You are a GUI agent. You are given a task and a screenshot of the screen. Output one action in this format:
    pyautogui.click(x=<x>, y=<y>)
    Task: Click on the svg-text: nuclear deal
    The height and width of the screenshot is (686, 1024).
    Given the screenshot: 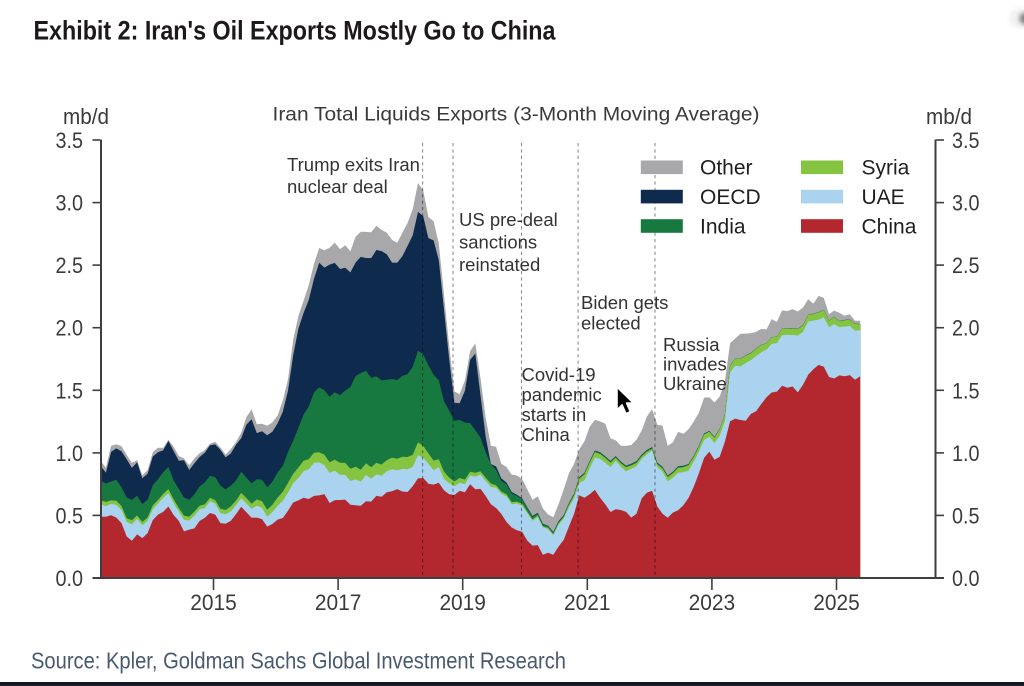 What is the action you would take?
    pyautogui.click(x=337, y=186)
    